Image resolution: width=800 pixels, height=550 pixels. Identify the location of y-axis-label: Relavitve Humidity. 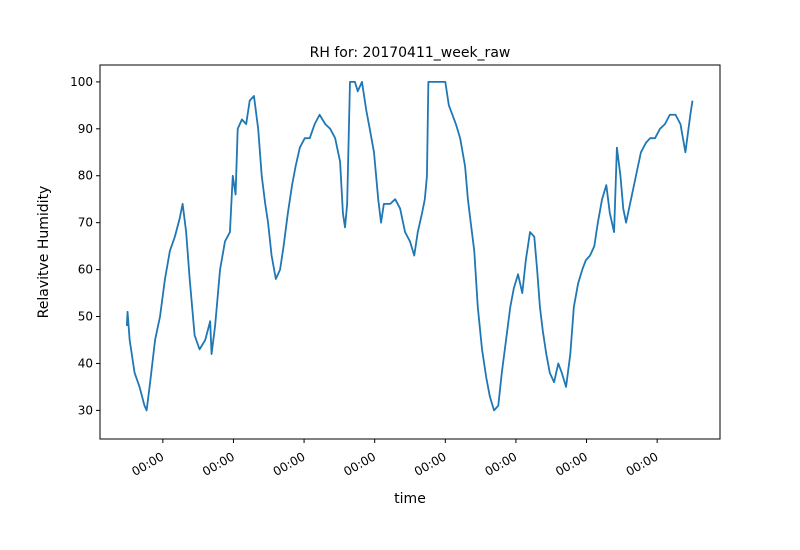
(44, 252).